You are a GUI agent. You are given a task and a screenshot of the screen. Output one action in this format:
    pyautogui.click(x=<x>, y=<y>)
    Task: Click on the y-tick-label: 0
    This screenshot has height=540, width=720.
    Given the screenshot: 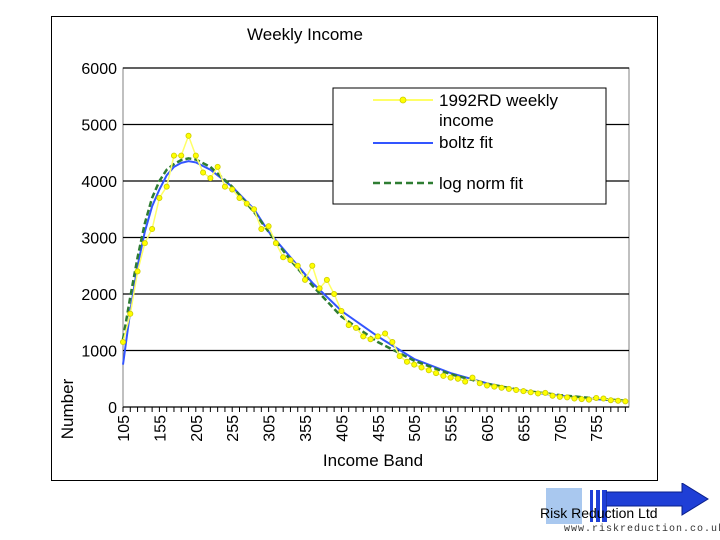 What is the action you would take?
    pyautogui.click(x=112, y=408)
    